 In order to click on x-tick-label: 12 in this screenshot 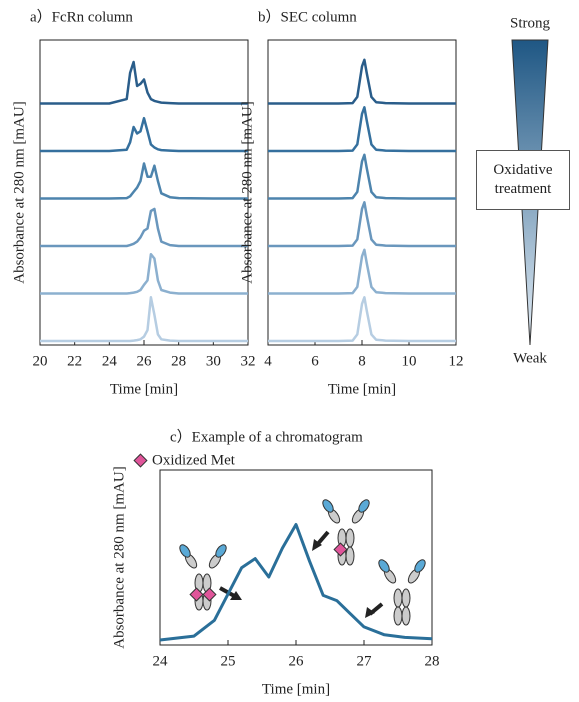, I will do `click(456, 361)`.